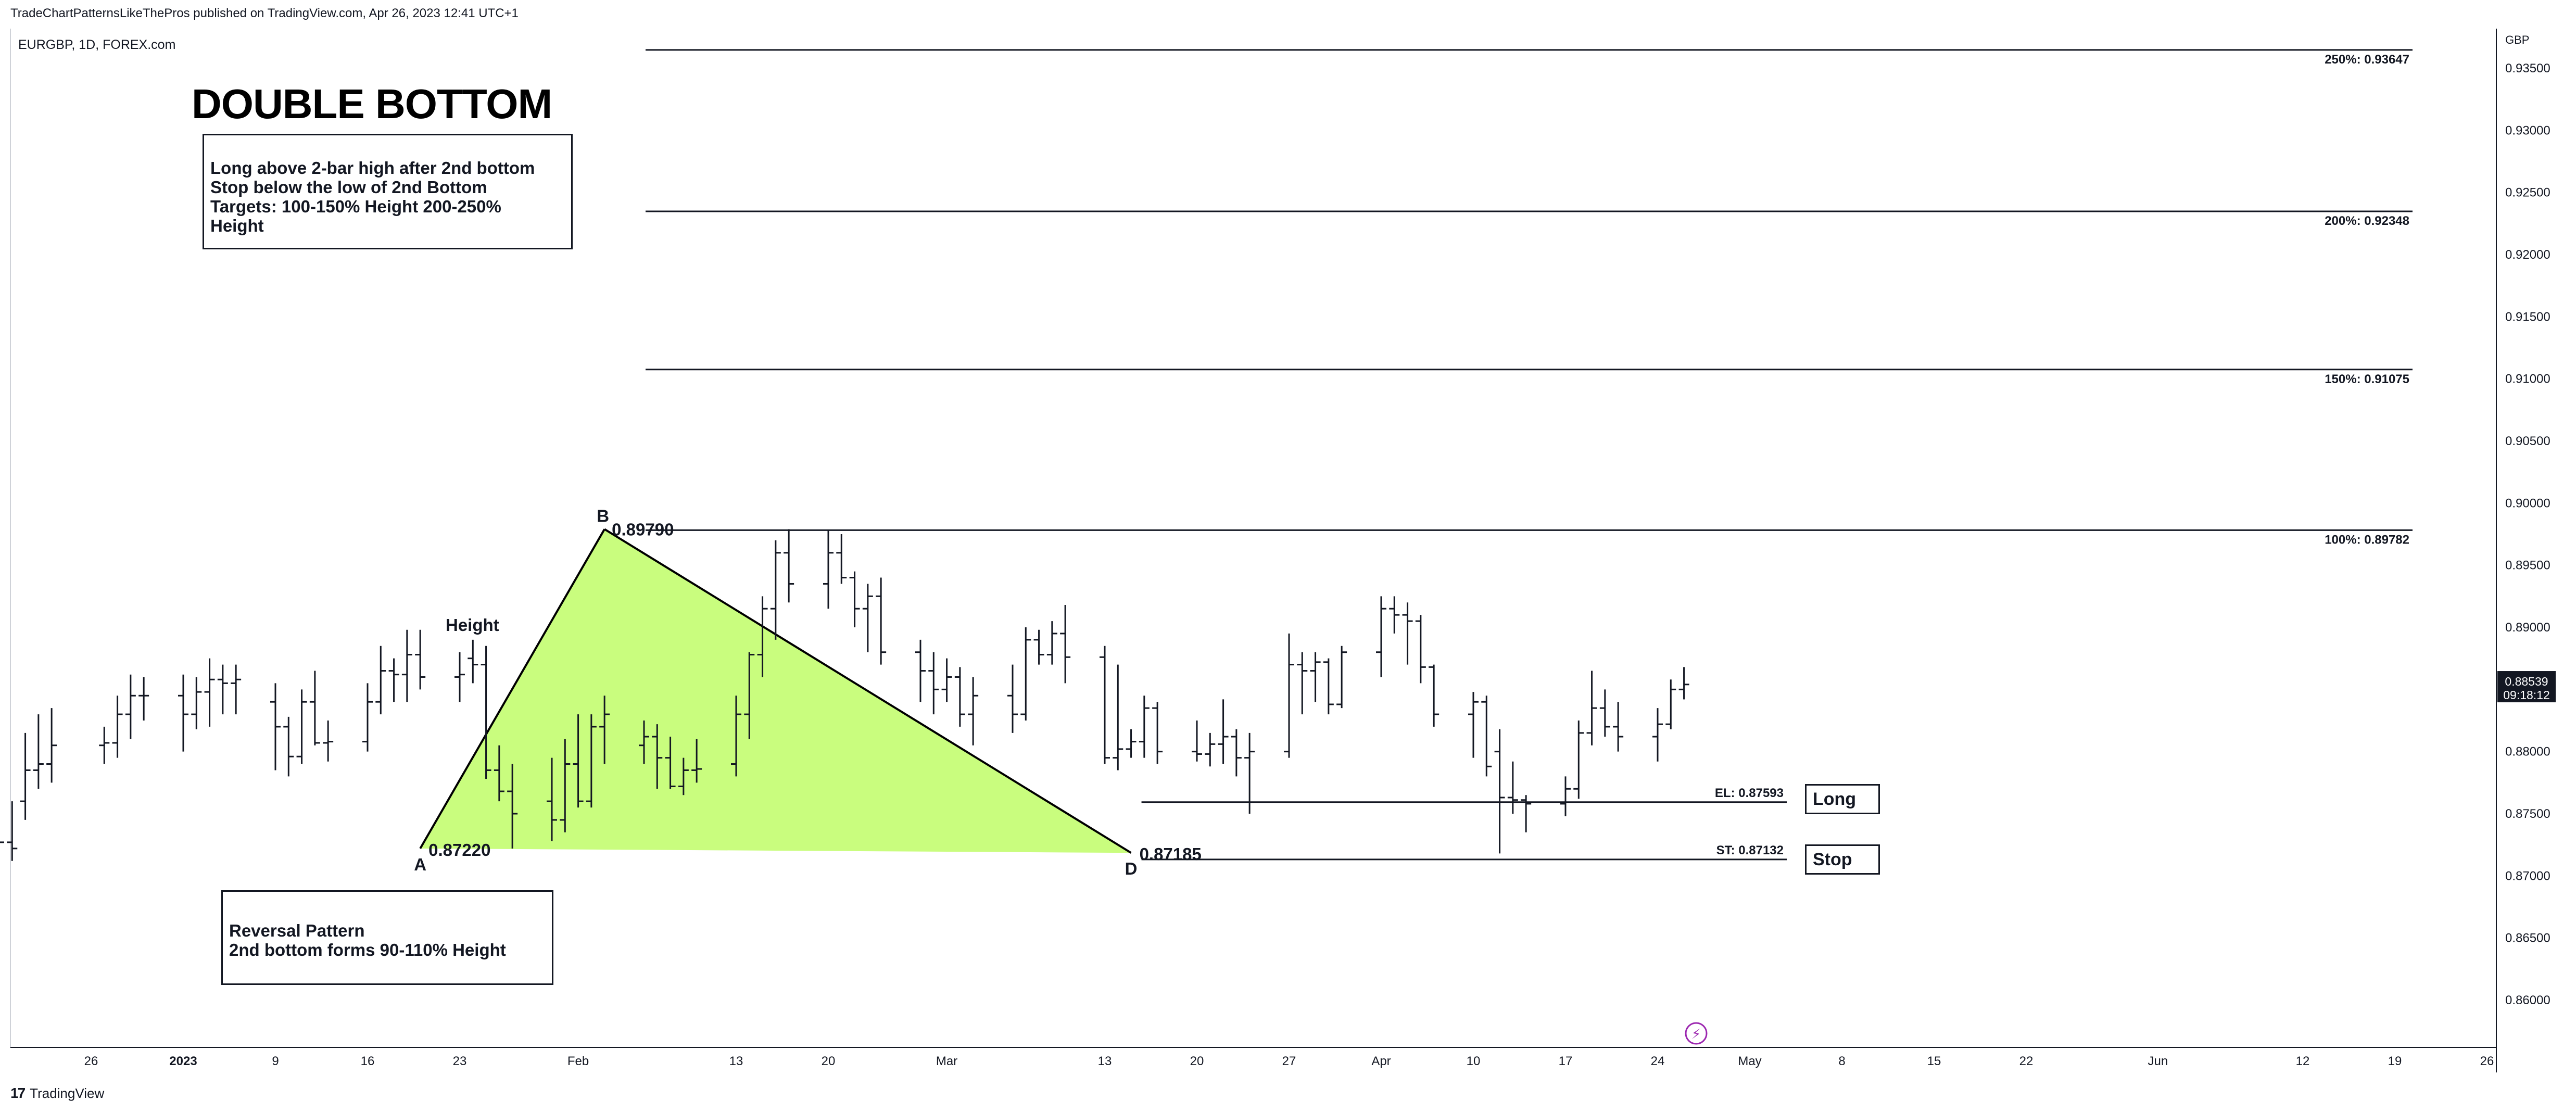  What do you see at coordinates (348, 188) in the screenshot?
I see `rules-line-2: Stop below the low of 2nd Bottom` at bounding box center [348, 188].